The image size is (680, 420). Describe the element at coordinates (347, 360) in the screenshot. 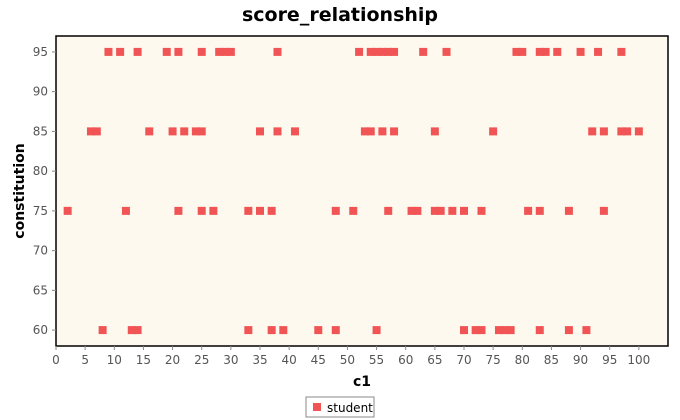

I see `x-tick-label: 50` at that location.